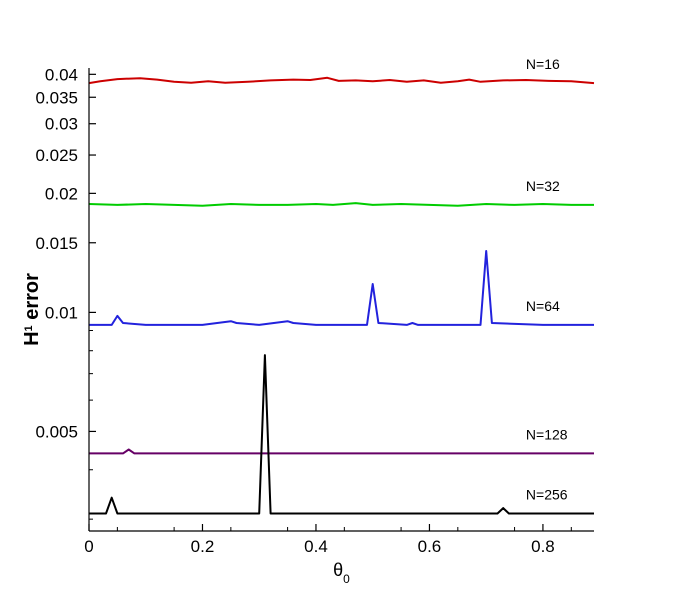  Describe the element at coordinates (56, 155) in the screenshot. I see `y-tick-label: 0.025` at that location.